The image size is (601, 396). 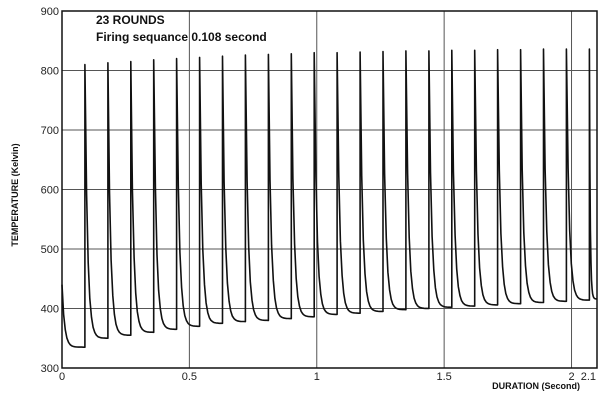 I want to click on y-tick-label-2: 500, so click(x=50, y=250).